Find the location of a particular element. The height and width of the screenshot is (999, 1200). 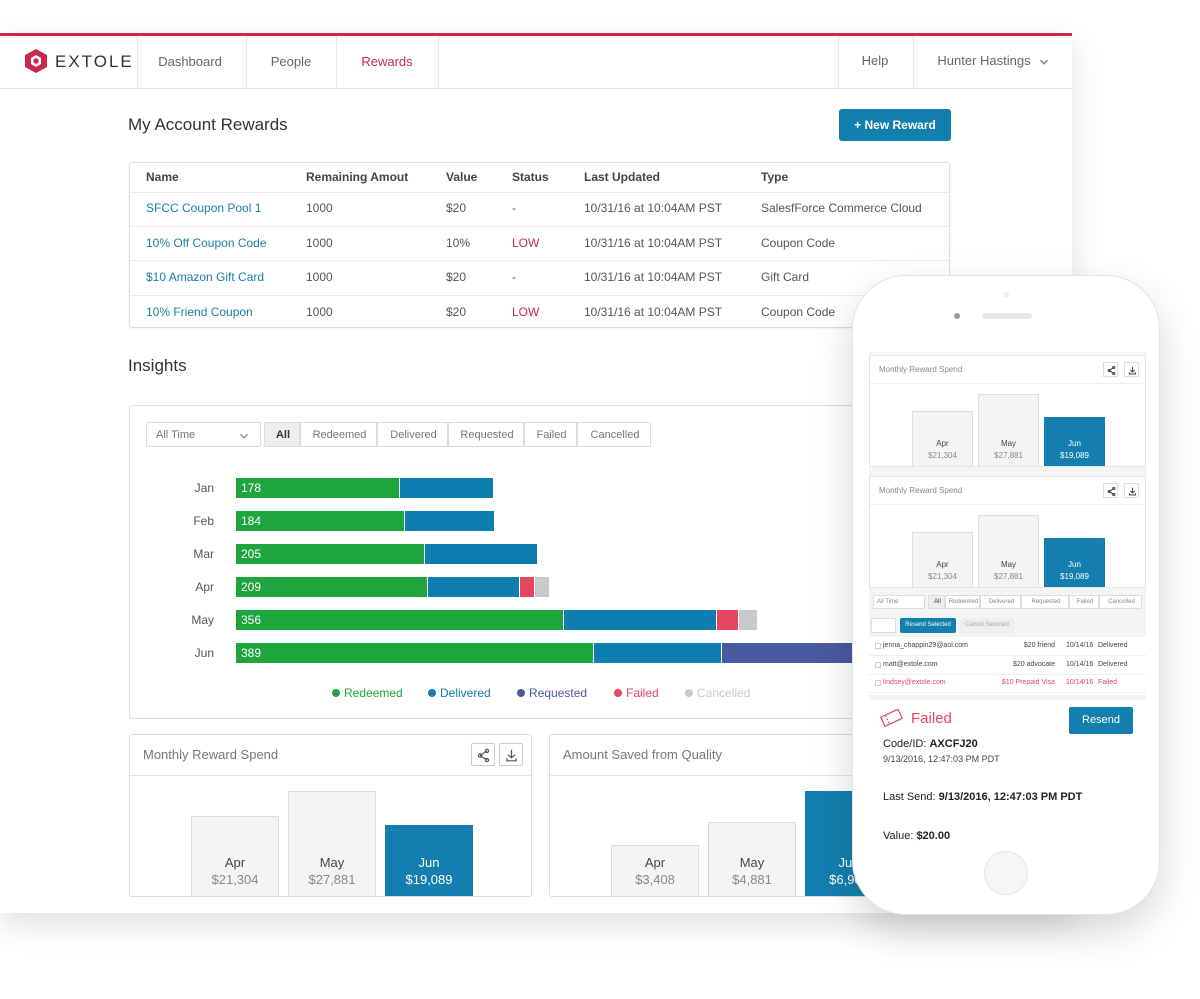

button-label: Resend Selected is located at coordinates (928, 625).